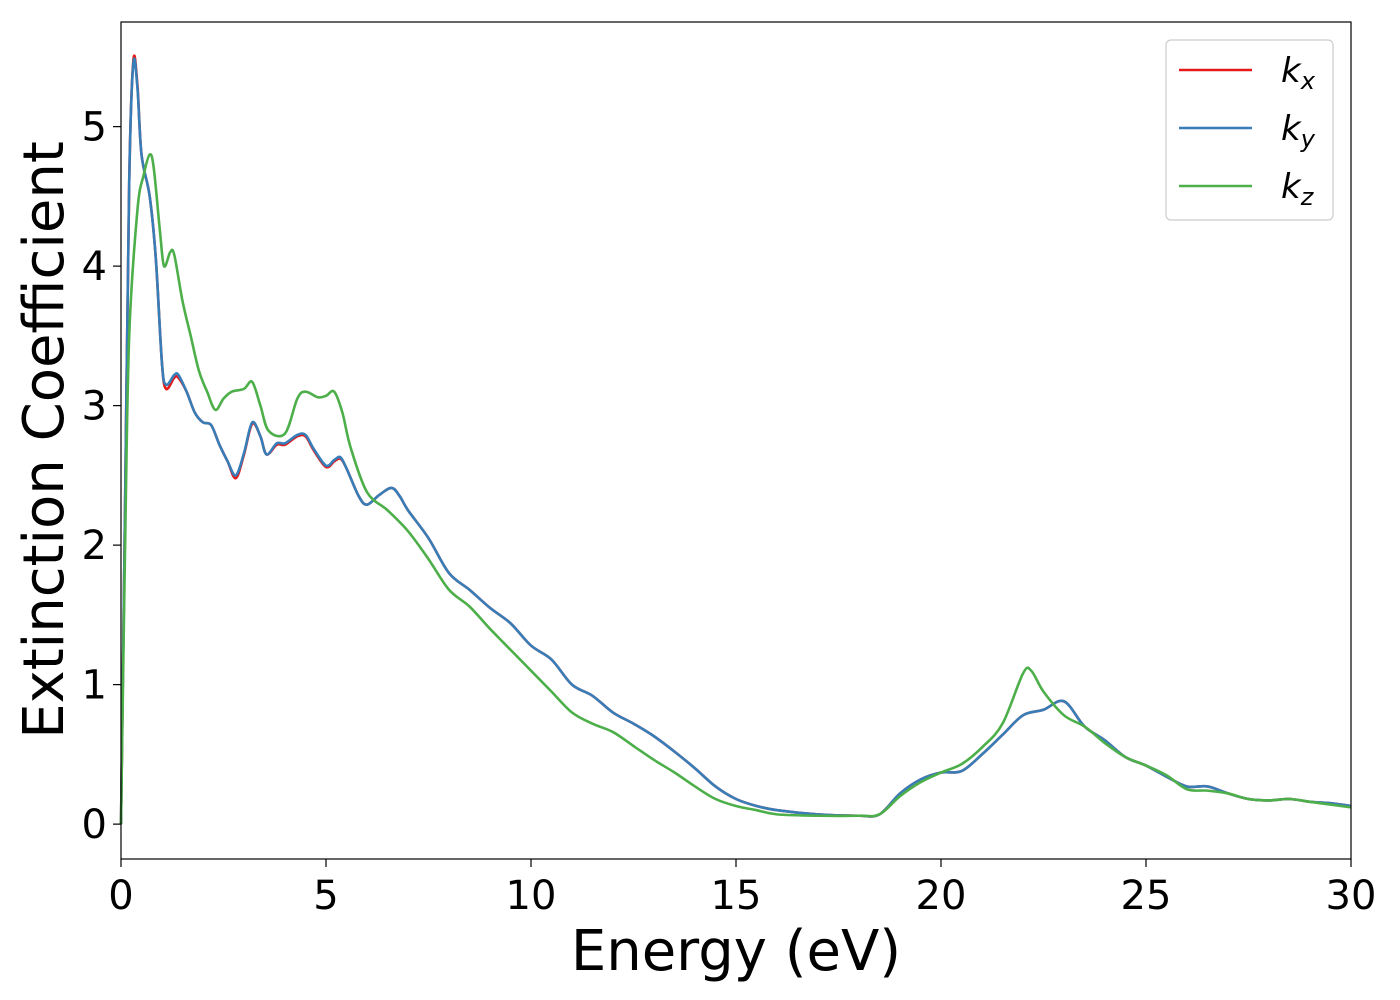 The image size is (1400, 1000). What do you see at coordinates (1298, 189) in the screenshot?
I see `legend-label: kz` at bounding box center [1298, 189].